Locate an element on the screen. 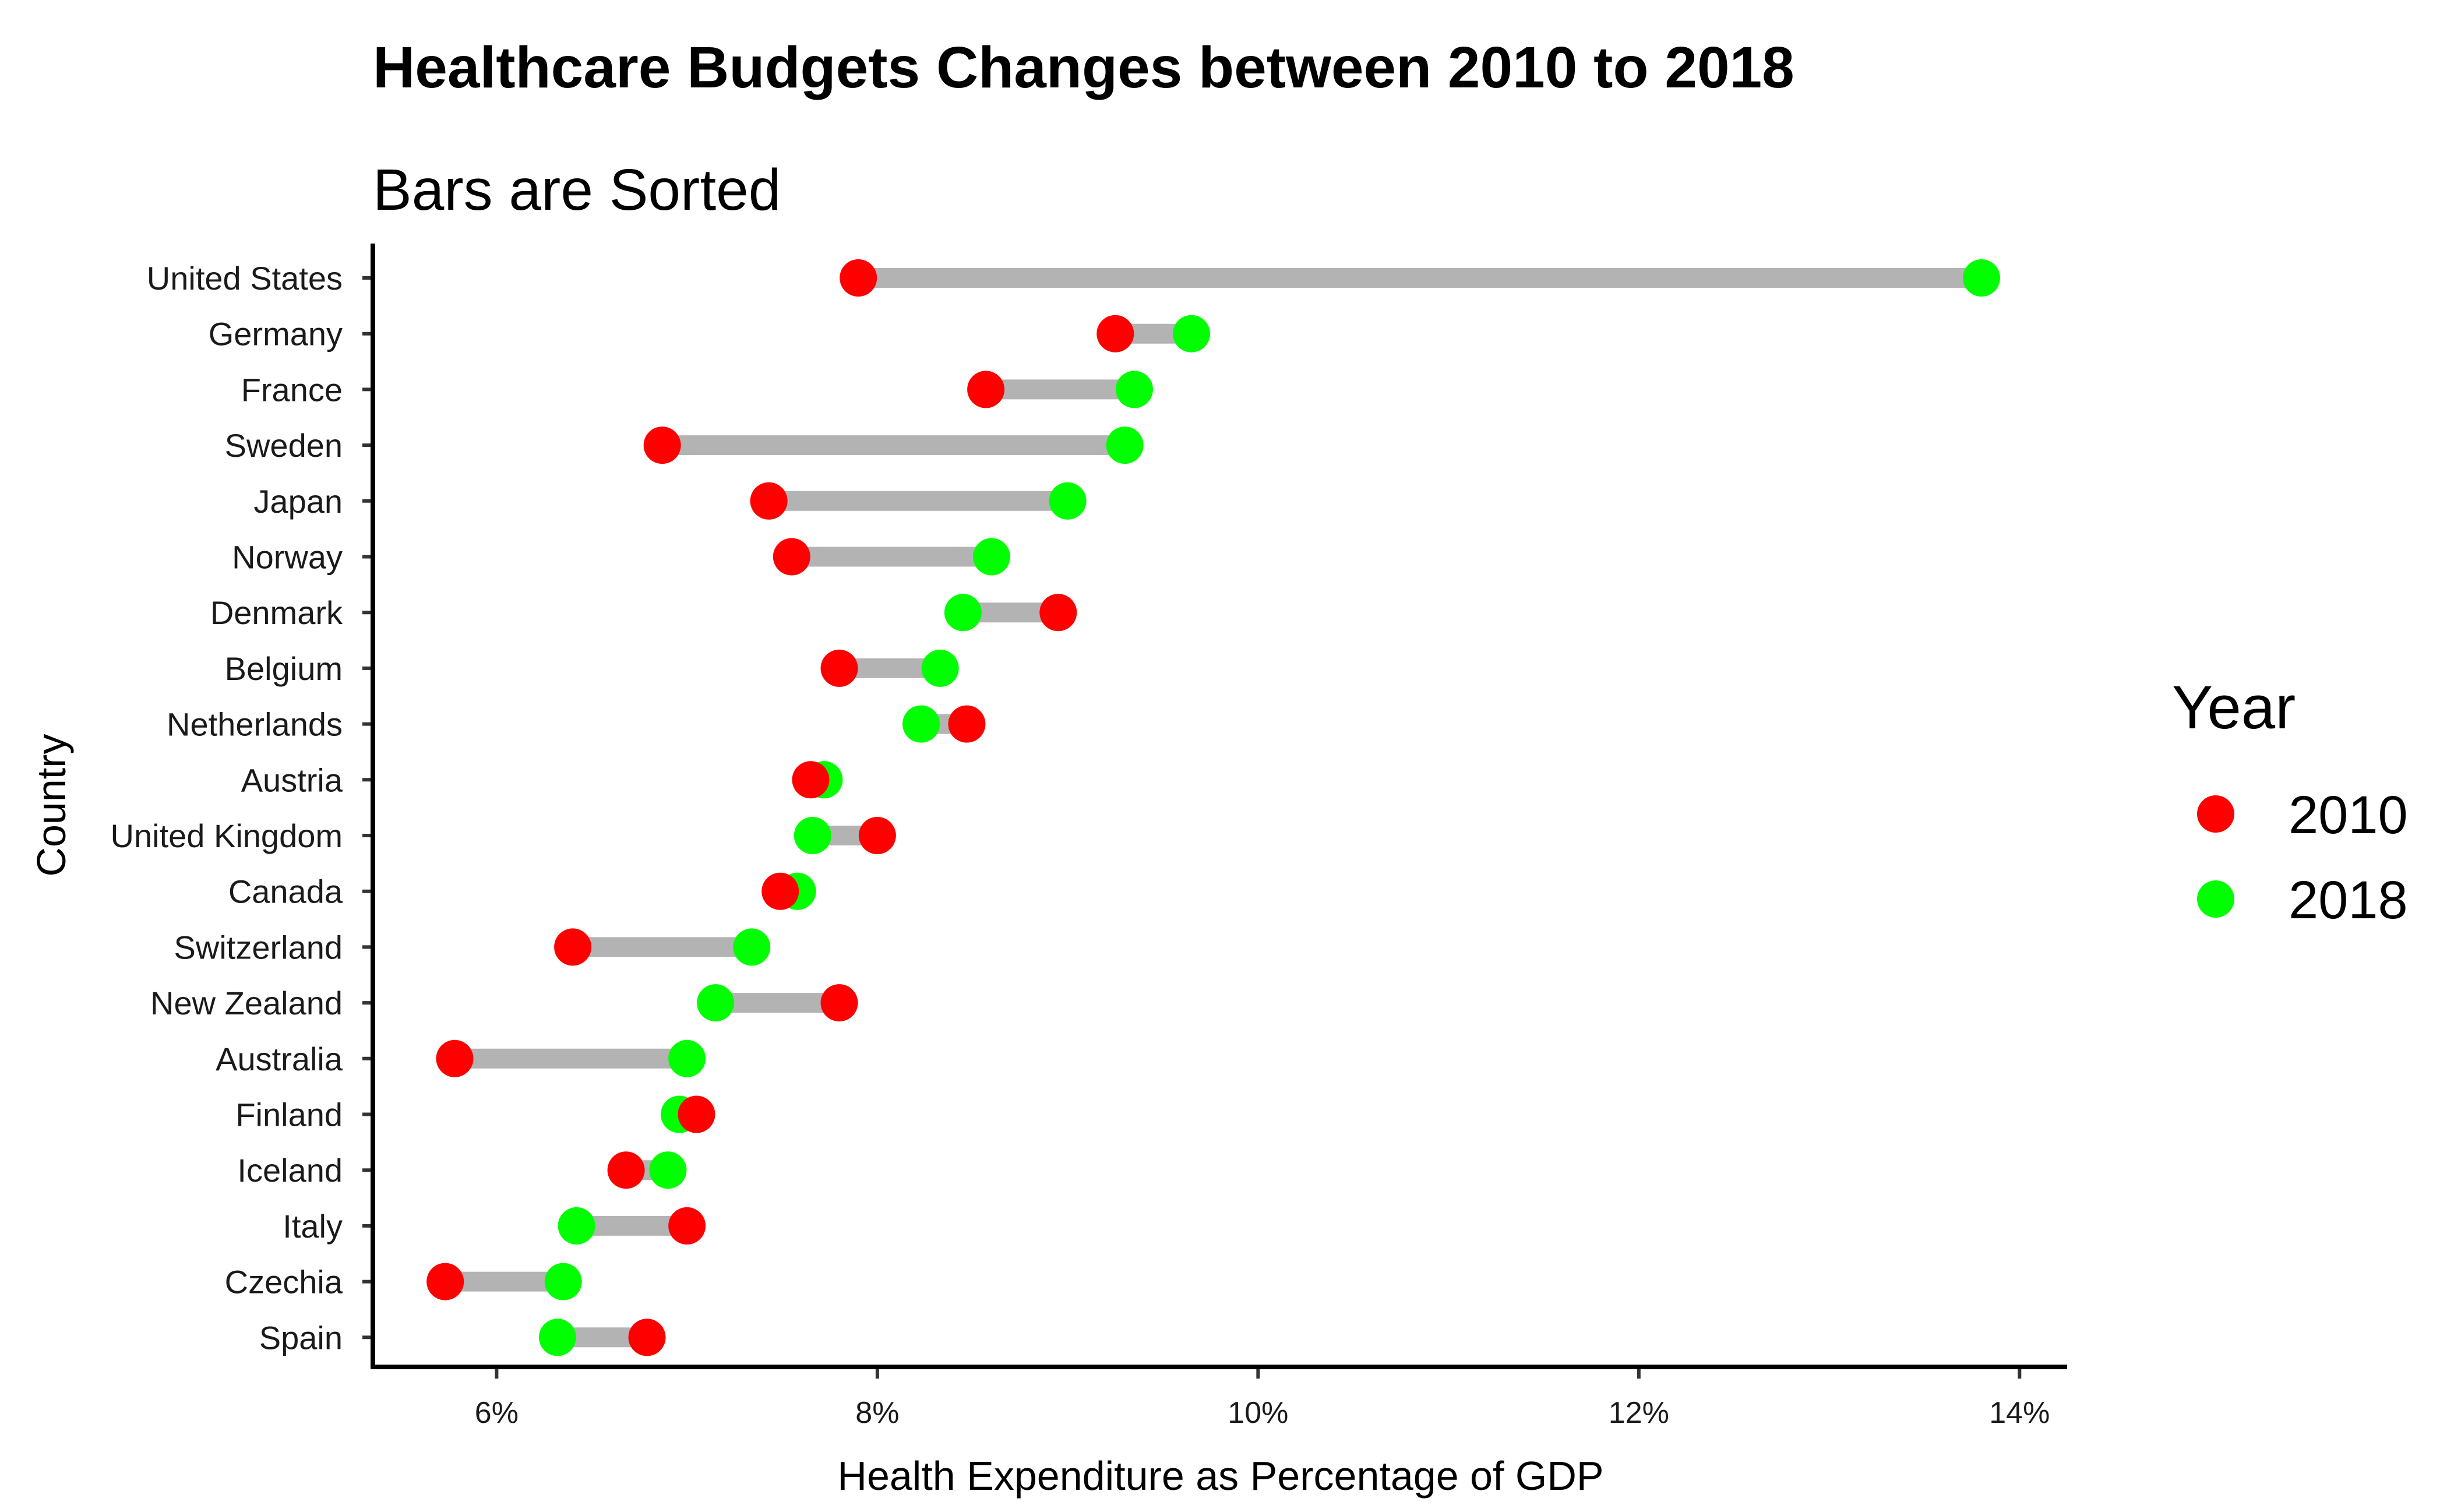 Image resolution: width=2447 pixels, height=1512 pixels. point-2018-united-kingdom is located at coordinates (812, 835).